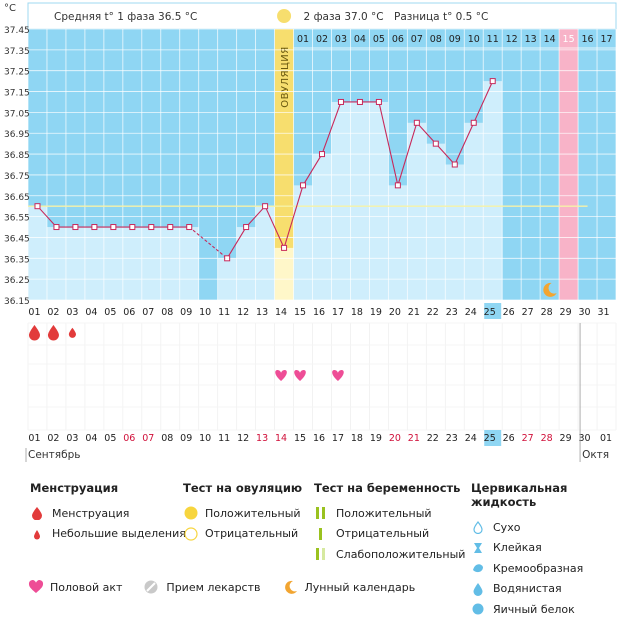 This screenshot has width=626, height=620. What do you see at coordinates (205, 312) in the screenshot?
I see `cycle-day-label: 10` at bounding box center [205, 312].